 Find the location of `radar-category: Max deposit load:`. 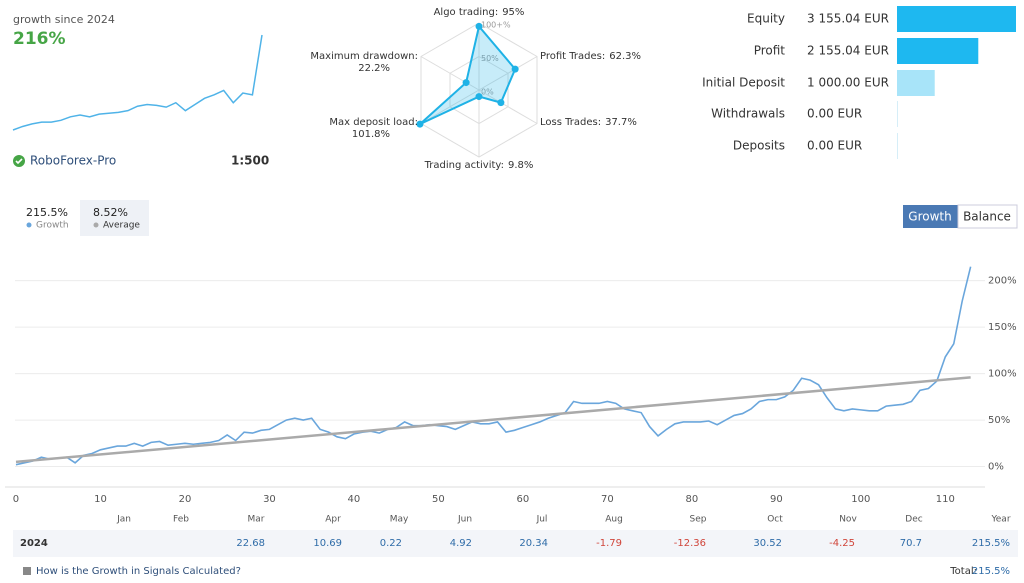

radar-category: Max deposit load: is located at coordinates (373, 122).